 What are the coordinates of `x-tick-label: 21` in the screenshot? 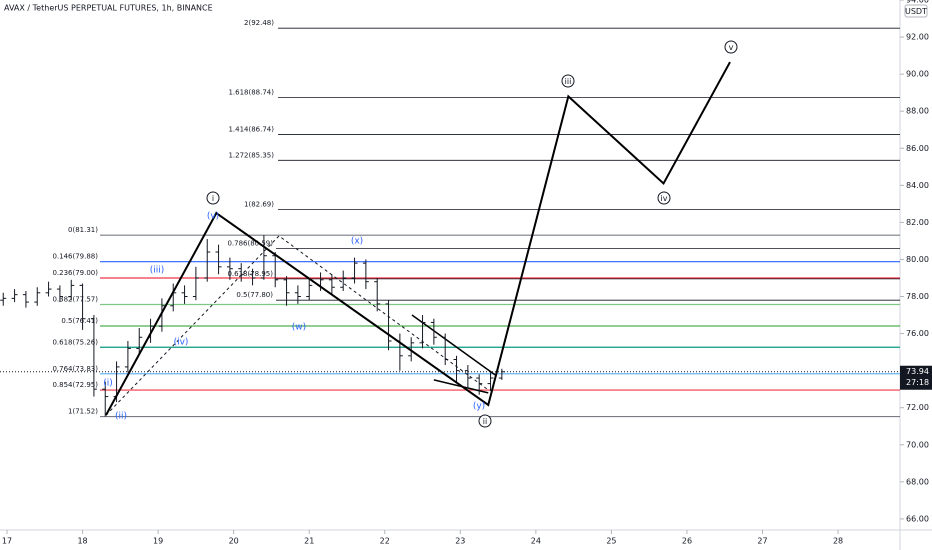 It's located at (309, 541).